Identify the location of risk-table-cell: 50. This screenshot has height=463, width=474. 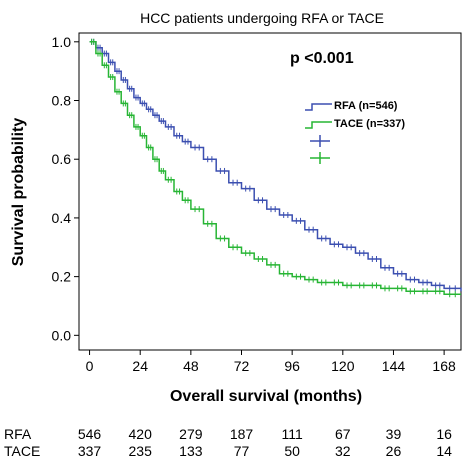
(292, 451).